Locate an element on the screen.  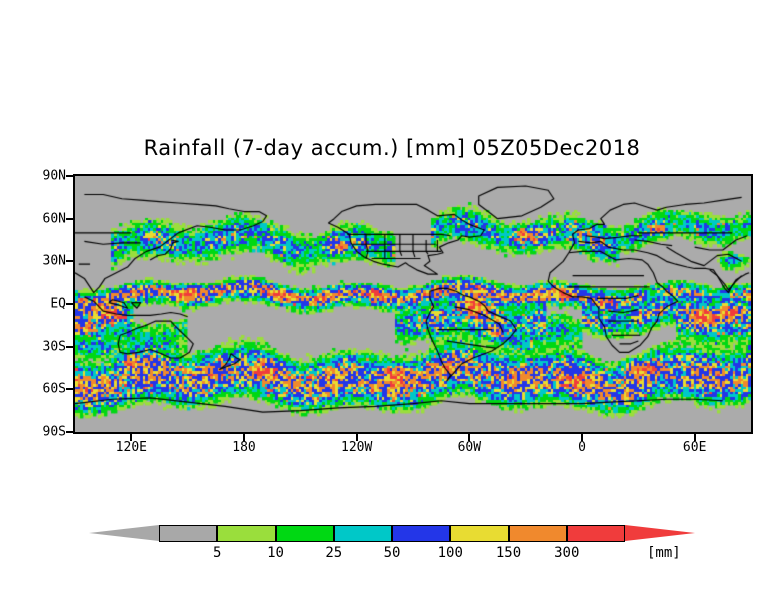
colorbar-low-extend-tip is located at coordinates (124, 533).